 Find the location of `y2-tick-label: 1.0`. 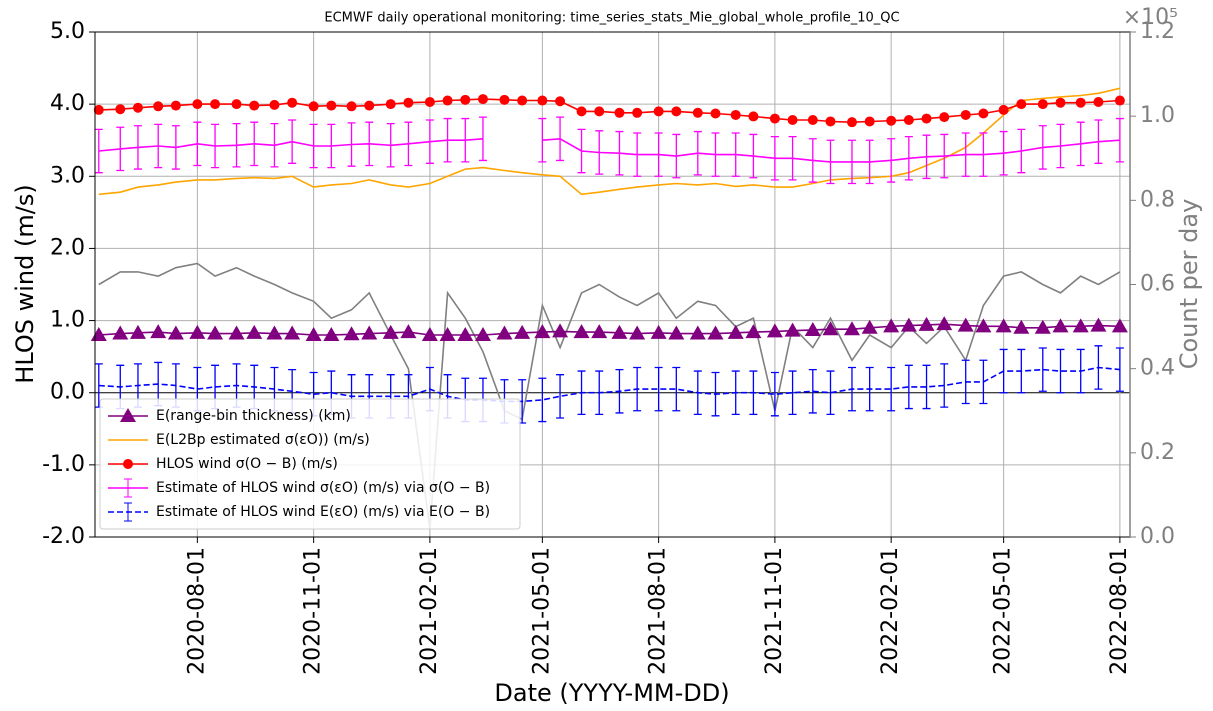

y2-tick-label: 1.0 is located at coordinates (1157, 115).